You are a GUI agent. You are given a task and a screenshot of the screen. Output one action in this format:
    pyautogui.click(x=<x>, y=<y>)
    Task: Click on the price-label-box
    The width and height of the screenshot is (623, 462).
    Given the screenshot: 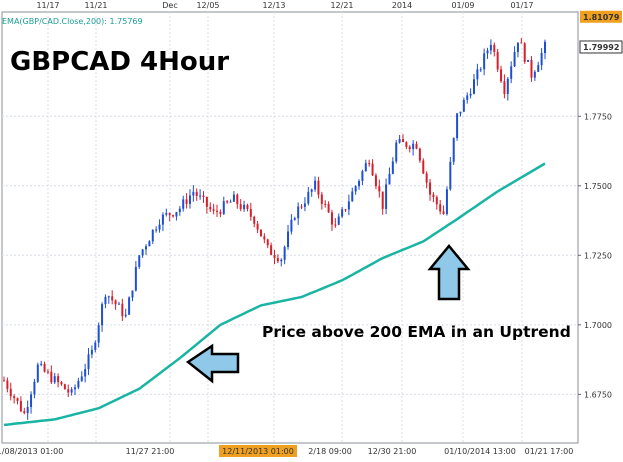 What is the action you would take?
    pyautogui.click(x=601, y=16)
    